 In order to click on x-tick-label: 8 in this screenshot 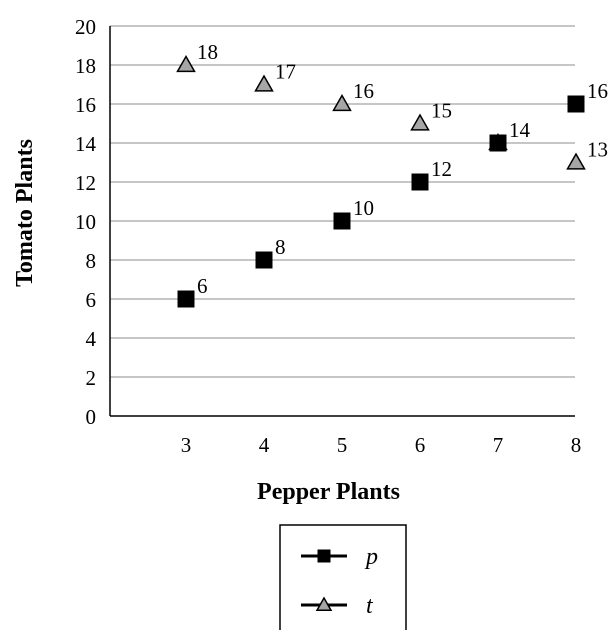, I will do `click(576, 445)`.